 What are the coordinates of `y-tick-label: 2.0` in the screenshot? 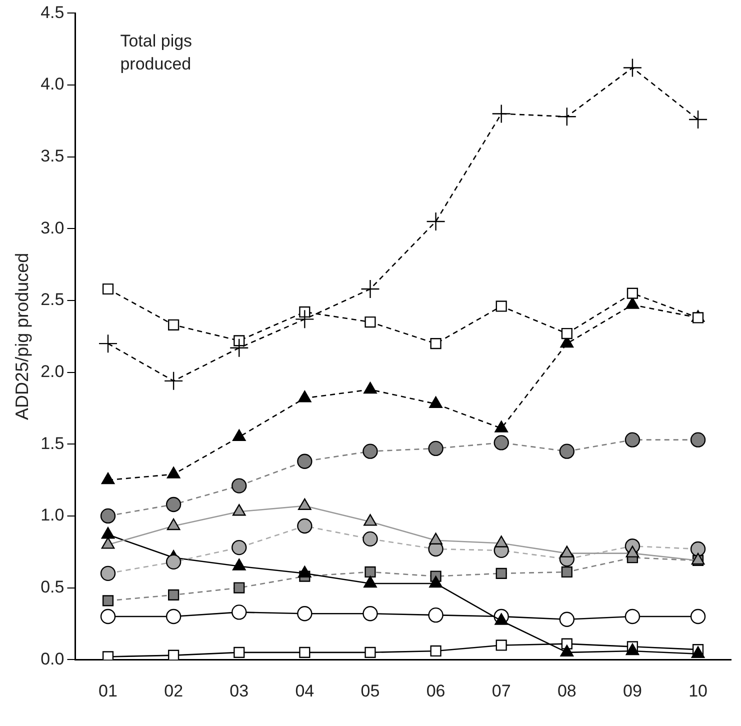 It's located at (52, 371).